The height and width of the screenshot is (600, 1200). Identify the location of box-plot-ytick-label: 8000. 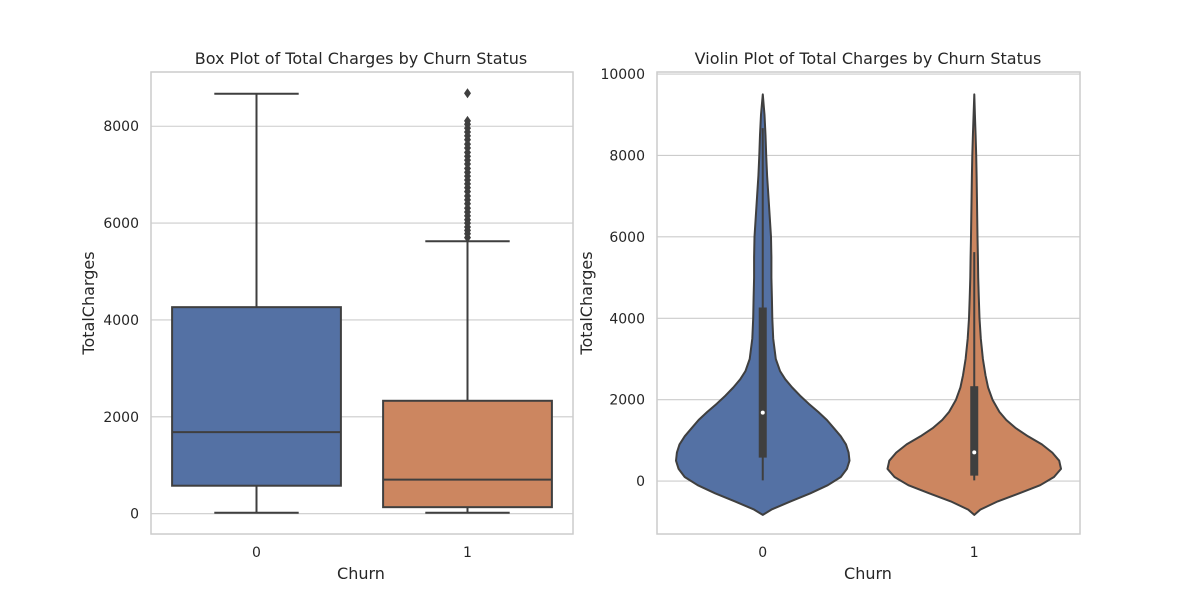
(121, 127).